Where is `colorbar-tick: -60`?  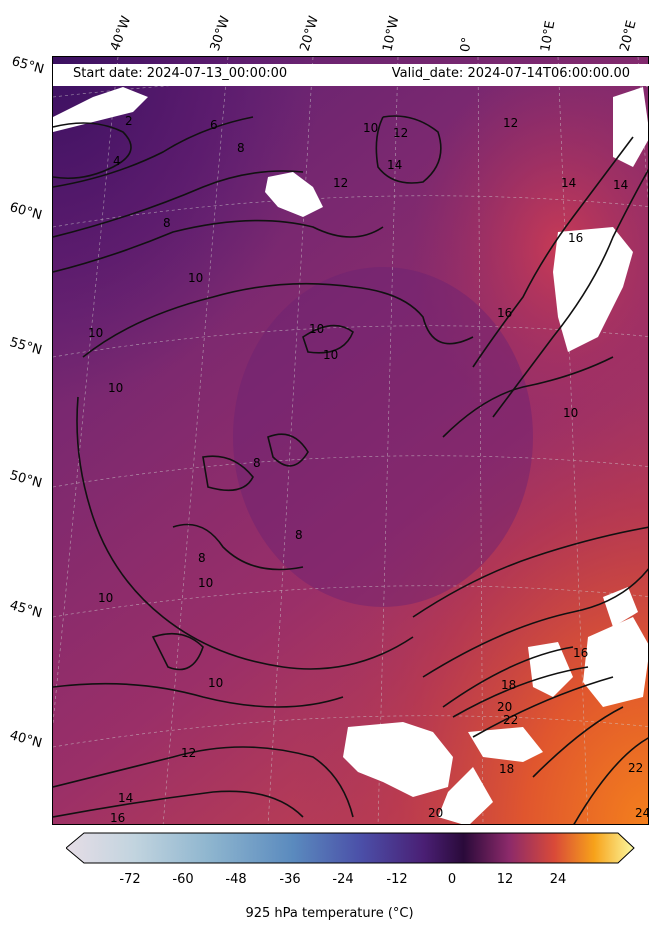 colorbar-tick: -60 is located at coordinates (183, 879).